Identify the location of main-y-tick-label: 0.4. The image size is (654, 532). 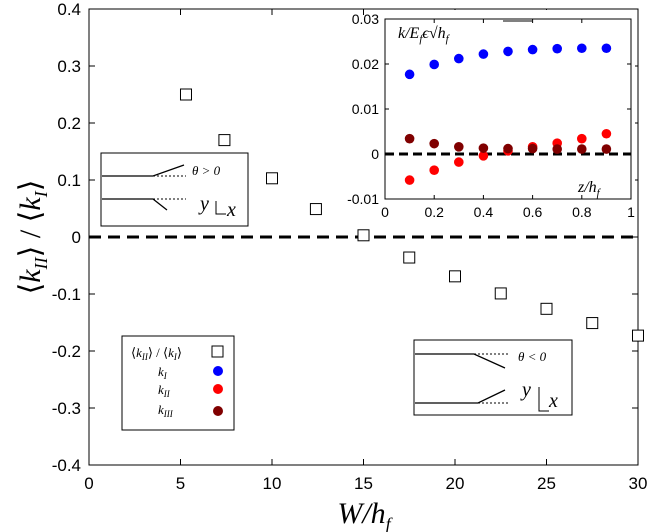
(69, 9).